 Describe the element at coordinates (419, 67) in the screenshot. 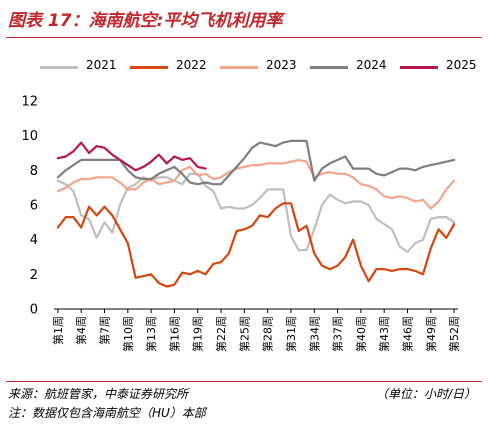

I see `legend-swatch-2025` at that location.